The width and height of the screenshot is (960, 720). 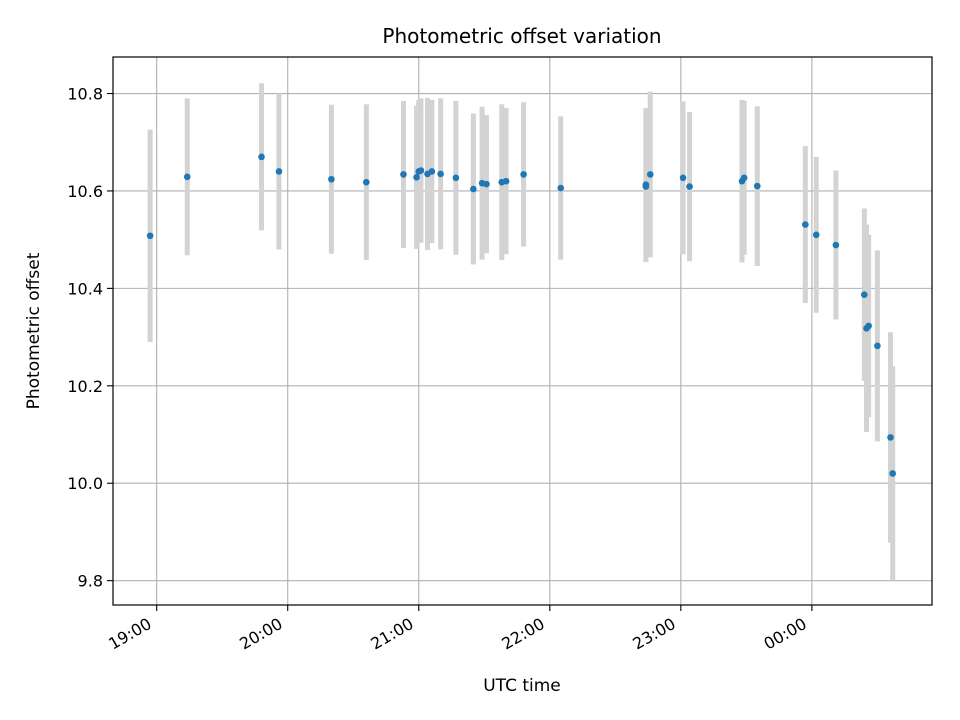 What do you see at coordinates (90, 581) in the screenshot?
I see `y-tick-label: 9.8` at bounding box center [90, 581].